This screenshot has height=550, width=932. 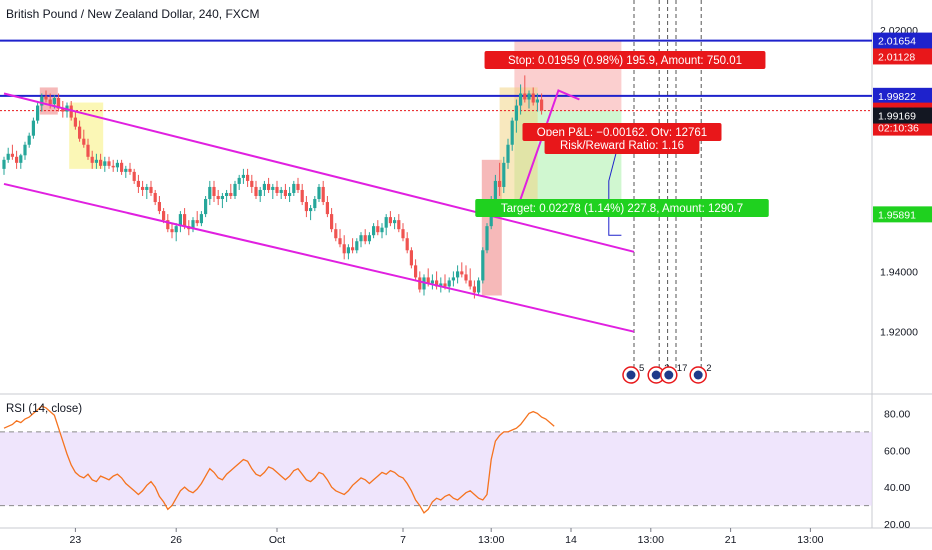 What do you see at coordinates (571, 540) in the screenshot?
I see `time-tick-label: 14` at bounding box center [571, 540].